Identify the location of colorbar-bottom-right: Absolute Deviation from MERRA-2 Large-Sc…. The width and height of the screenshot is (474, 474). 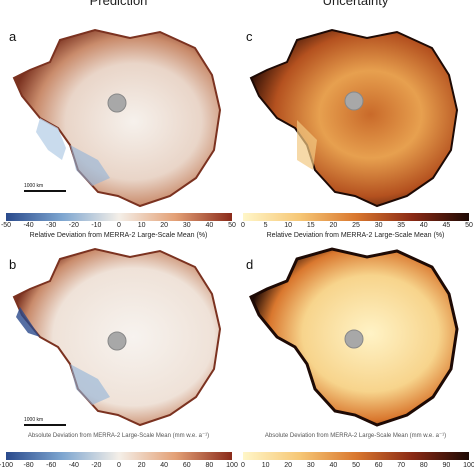
(355, 453).